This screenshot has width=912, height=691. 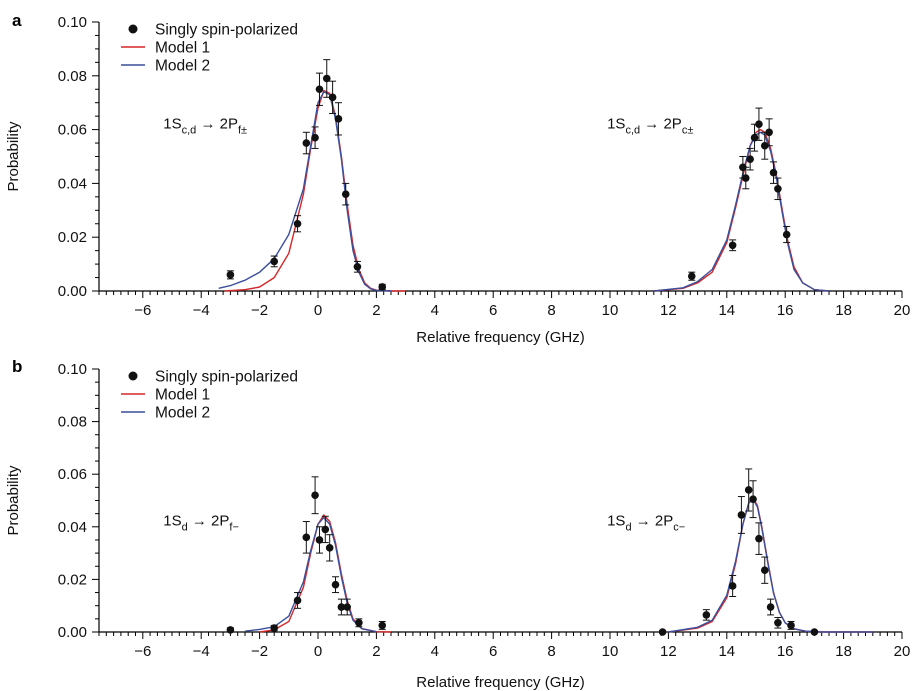 What do you see at coordinates (318, 651) in the screenshot?
I see `x-tick-label: 0` at bounding box center [318, 651].